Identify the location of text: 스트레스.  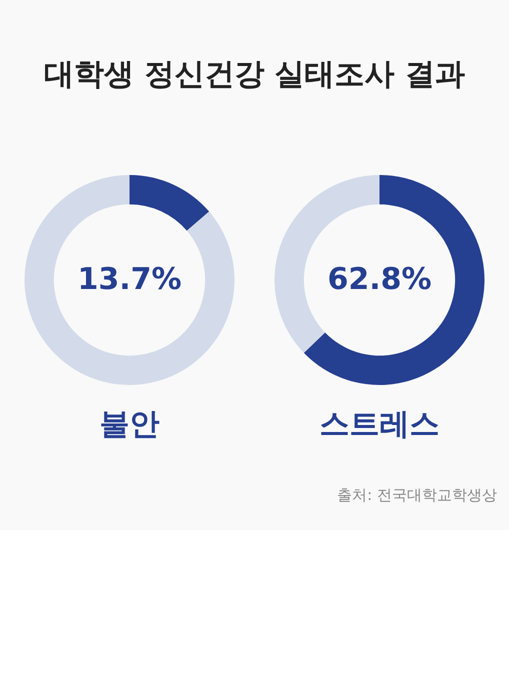
(380, 424).